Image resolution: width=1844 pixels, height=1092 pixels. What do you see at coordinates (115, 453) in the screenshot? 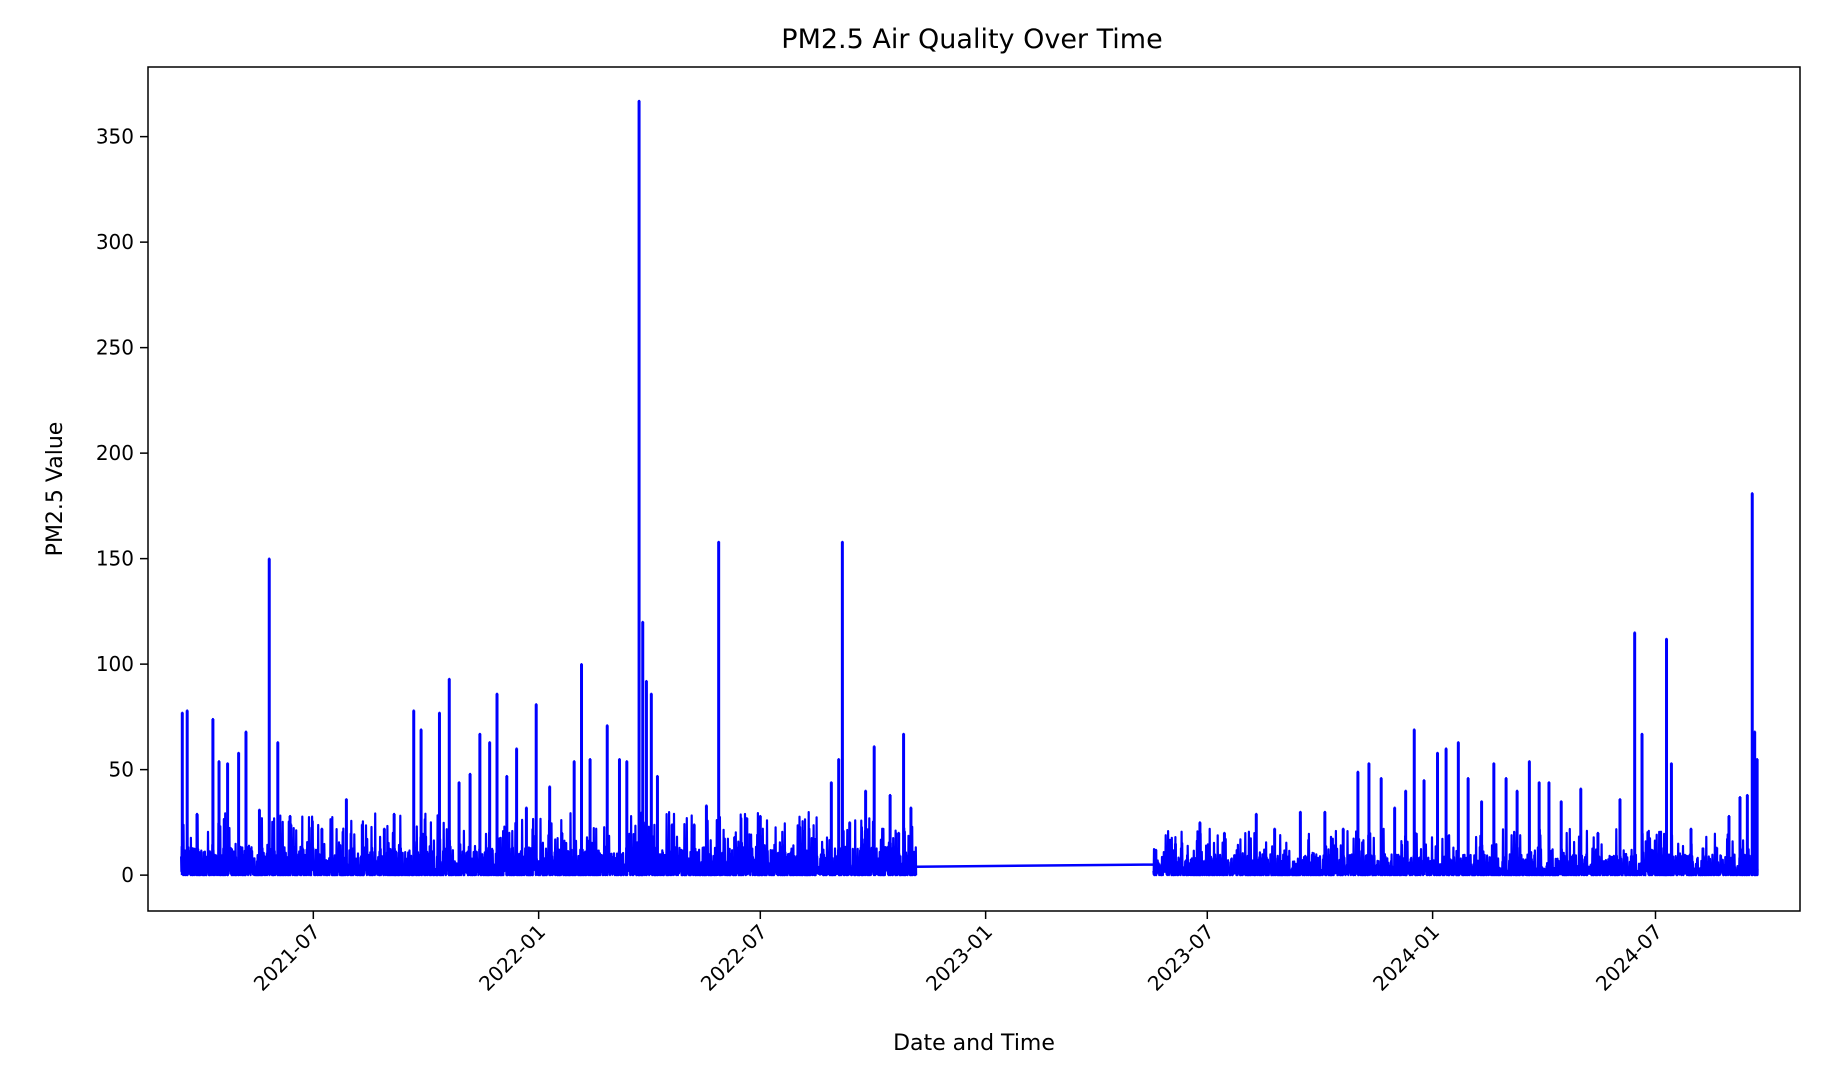
I see `y-tick-label: 200` at bounding box center [115, 453].